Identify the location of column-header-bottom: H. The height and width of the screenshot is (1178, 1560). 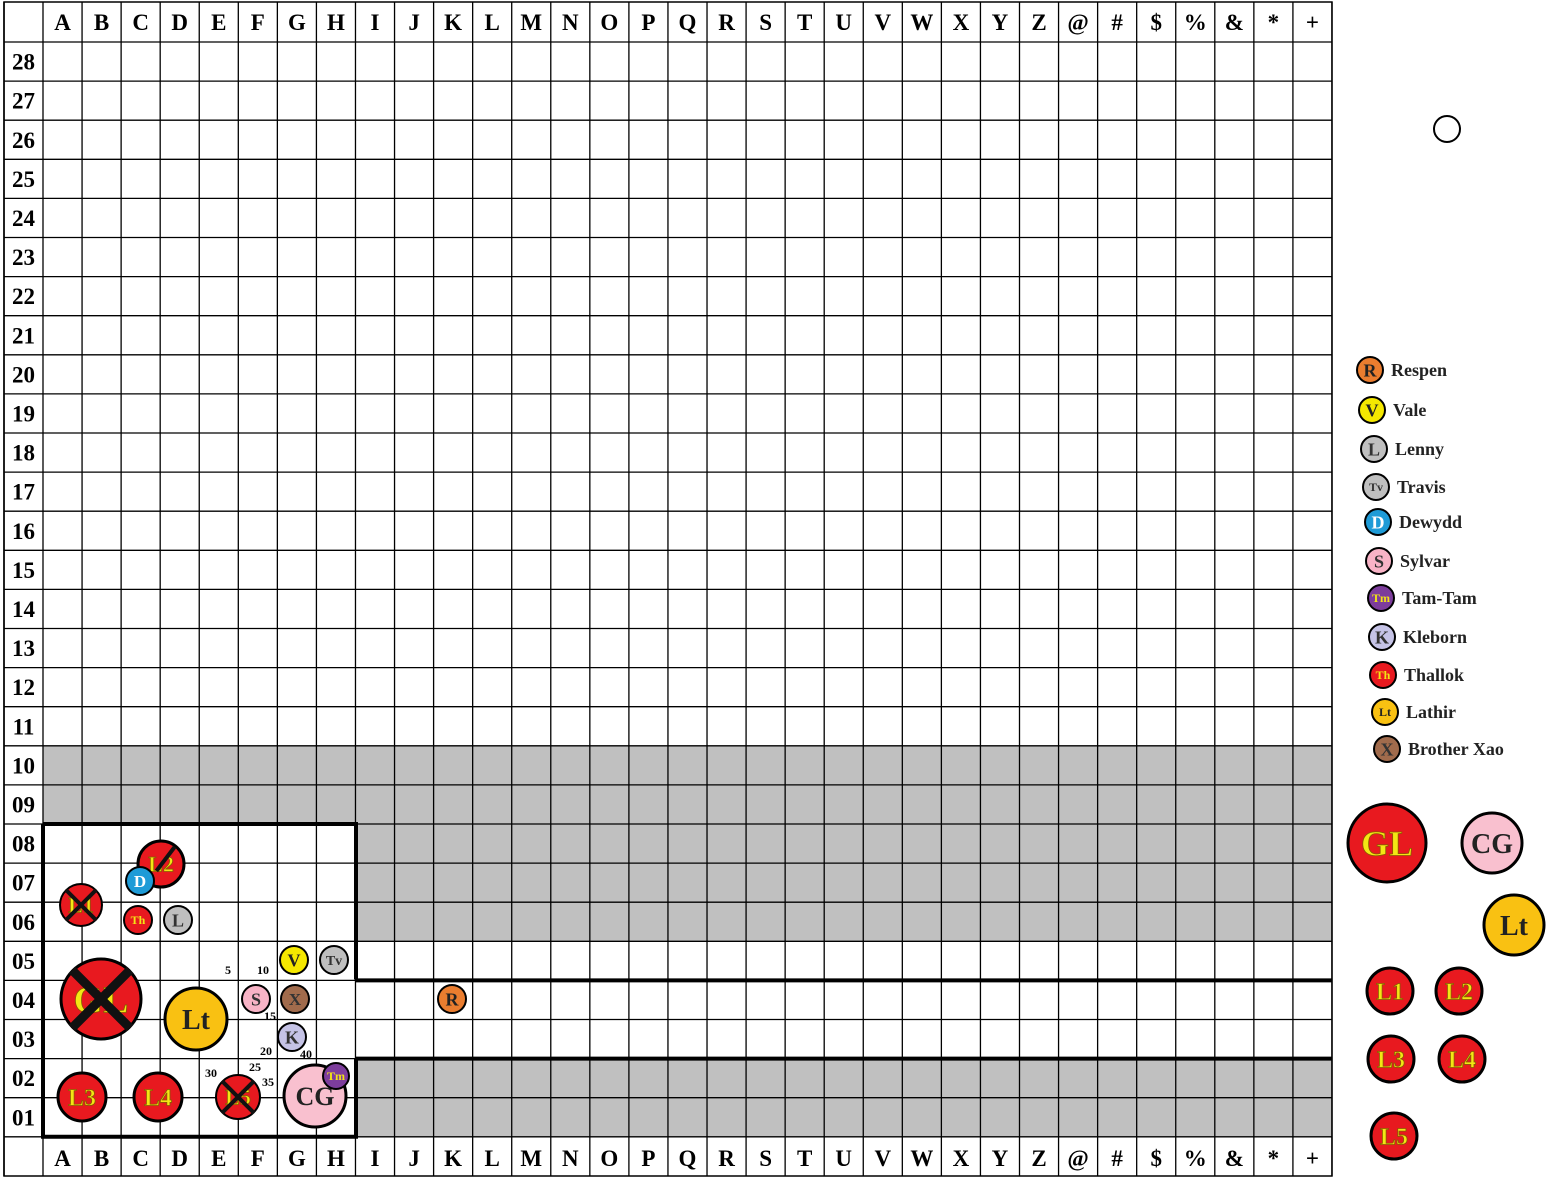
(336, 1158).